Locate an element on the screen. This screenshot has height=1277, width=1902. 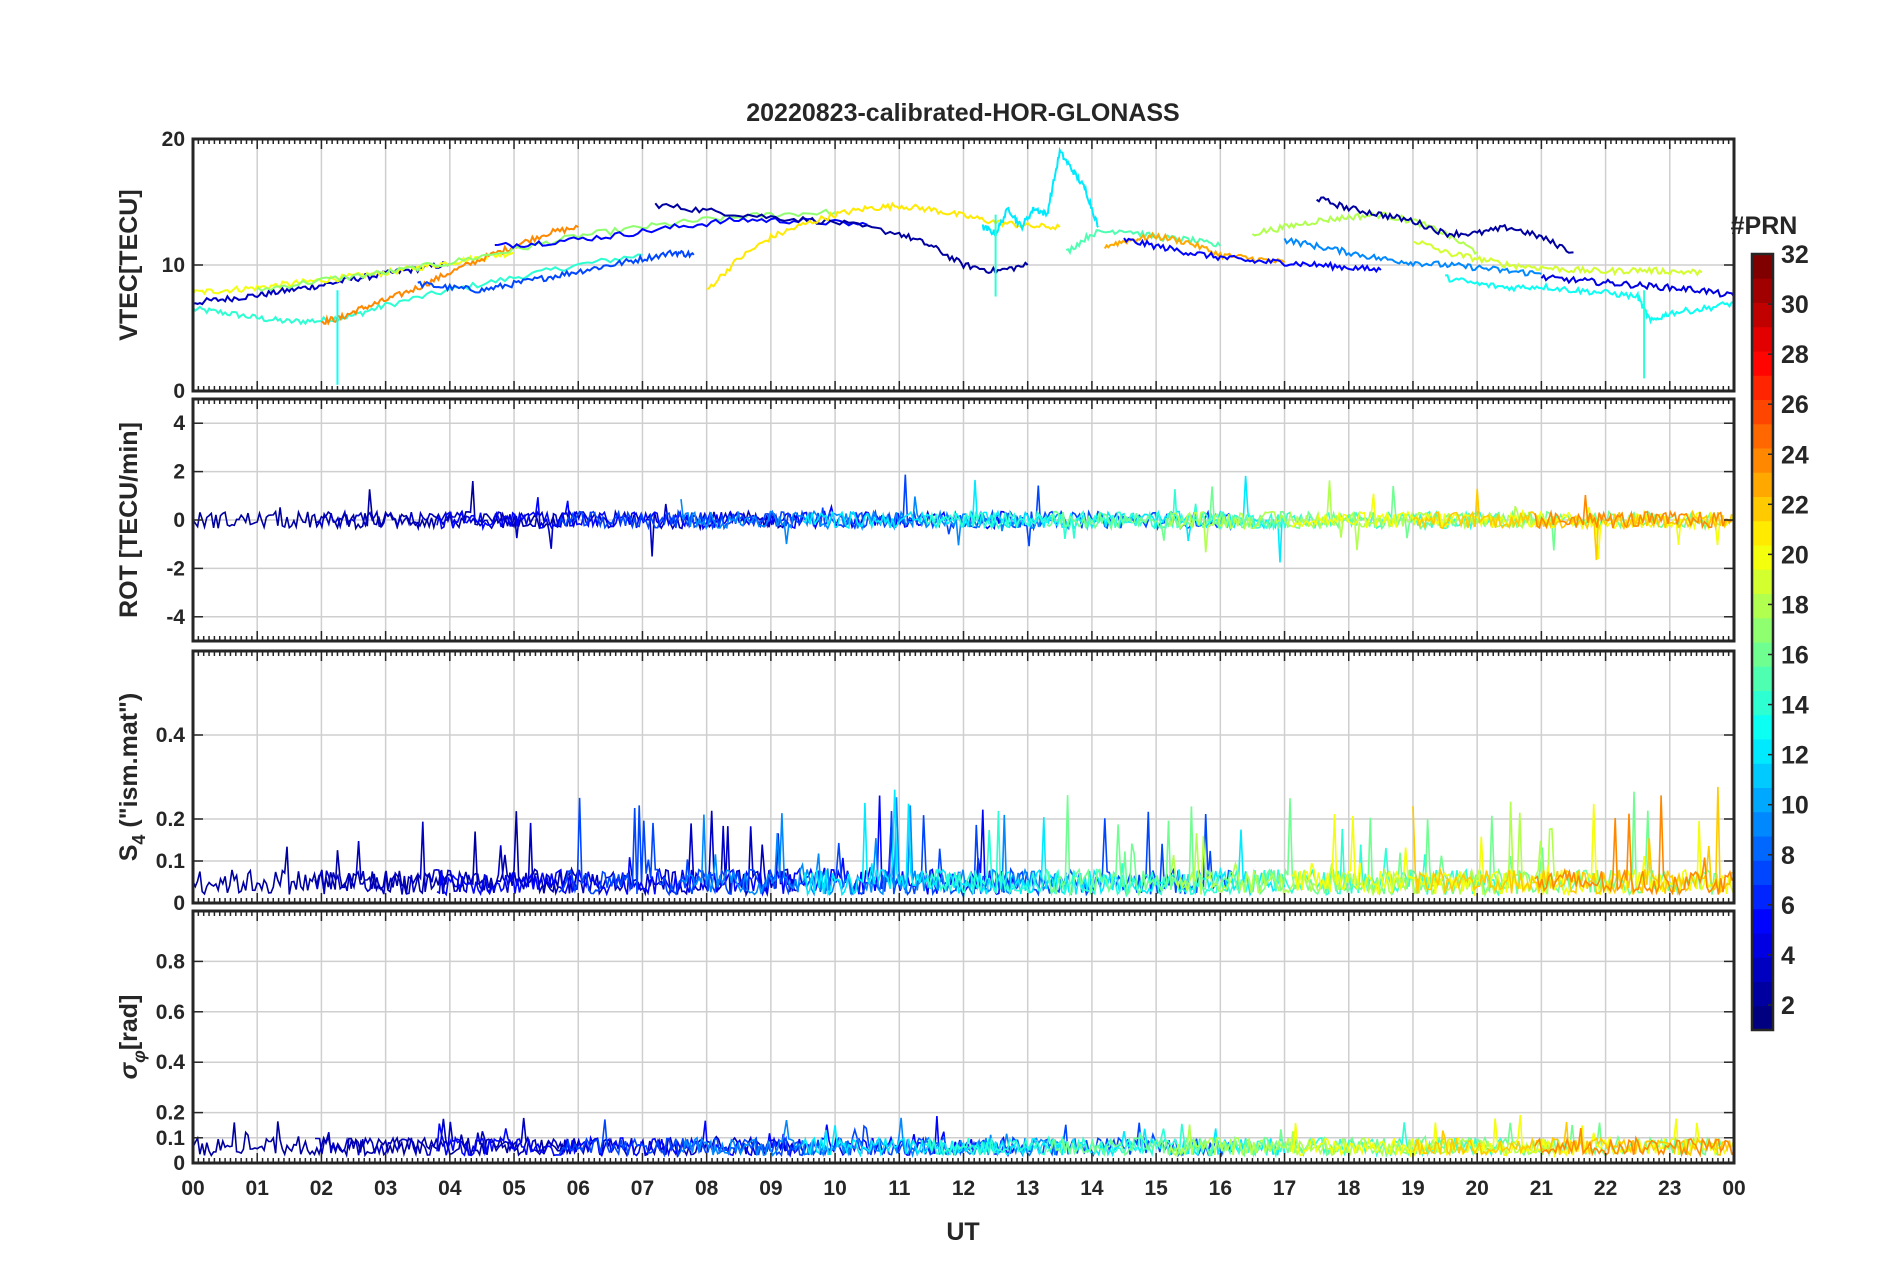
colorbar-tick-label: 16 is located at coordinates (1795, 656).